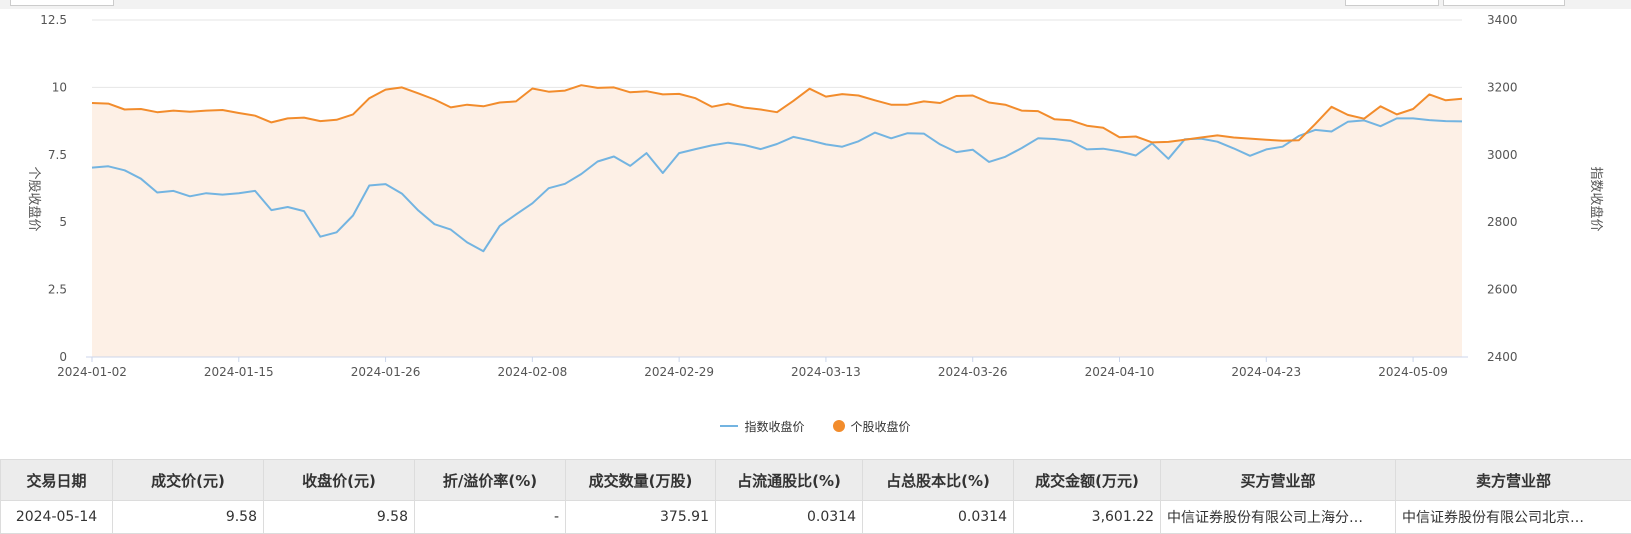 This screenshot has height=534, width=1631. What do you see at coordinates (789, 480) in the screenshot?
I see `col-header-float-ratio: 占流通股比(%)` at bounding box center [789, 480].